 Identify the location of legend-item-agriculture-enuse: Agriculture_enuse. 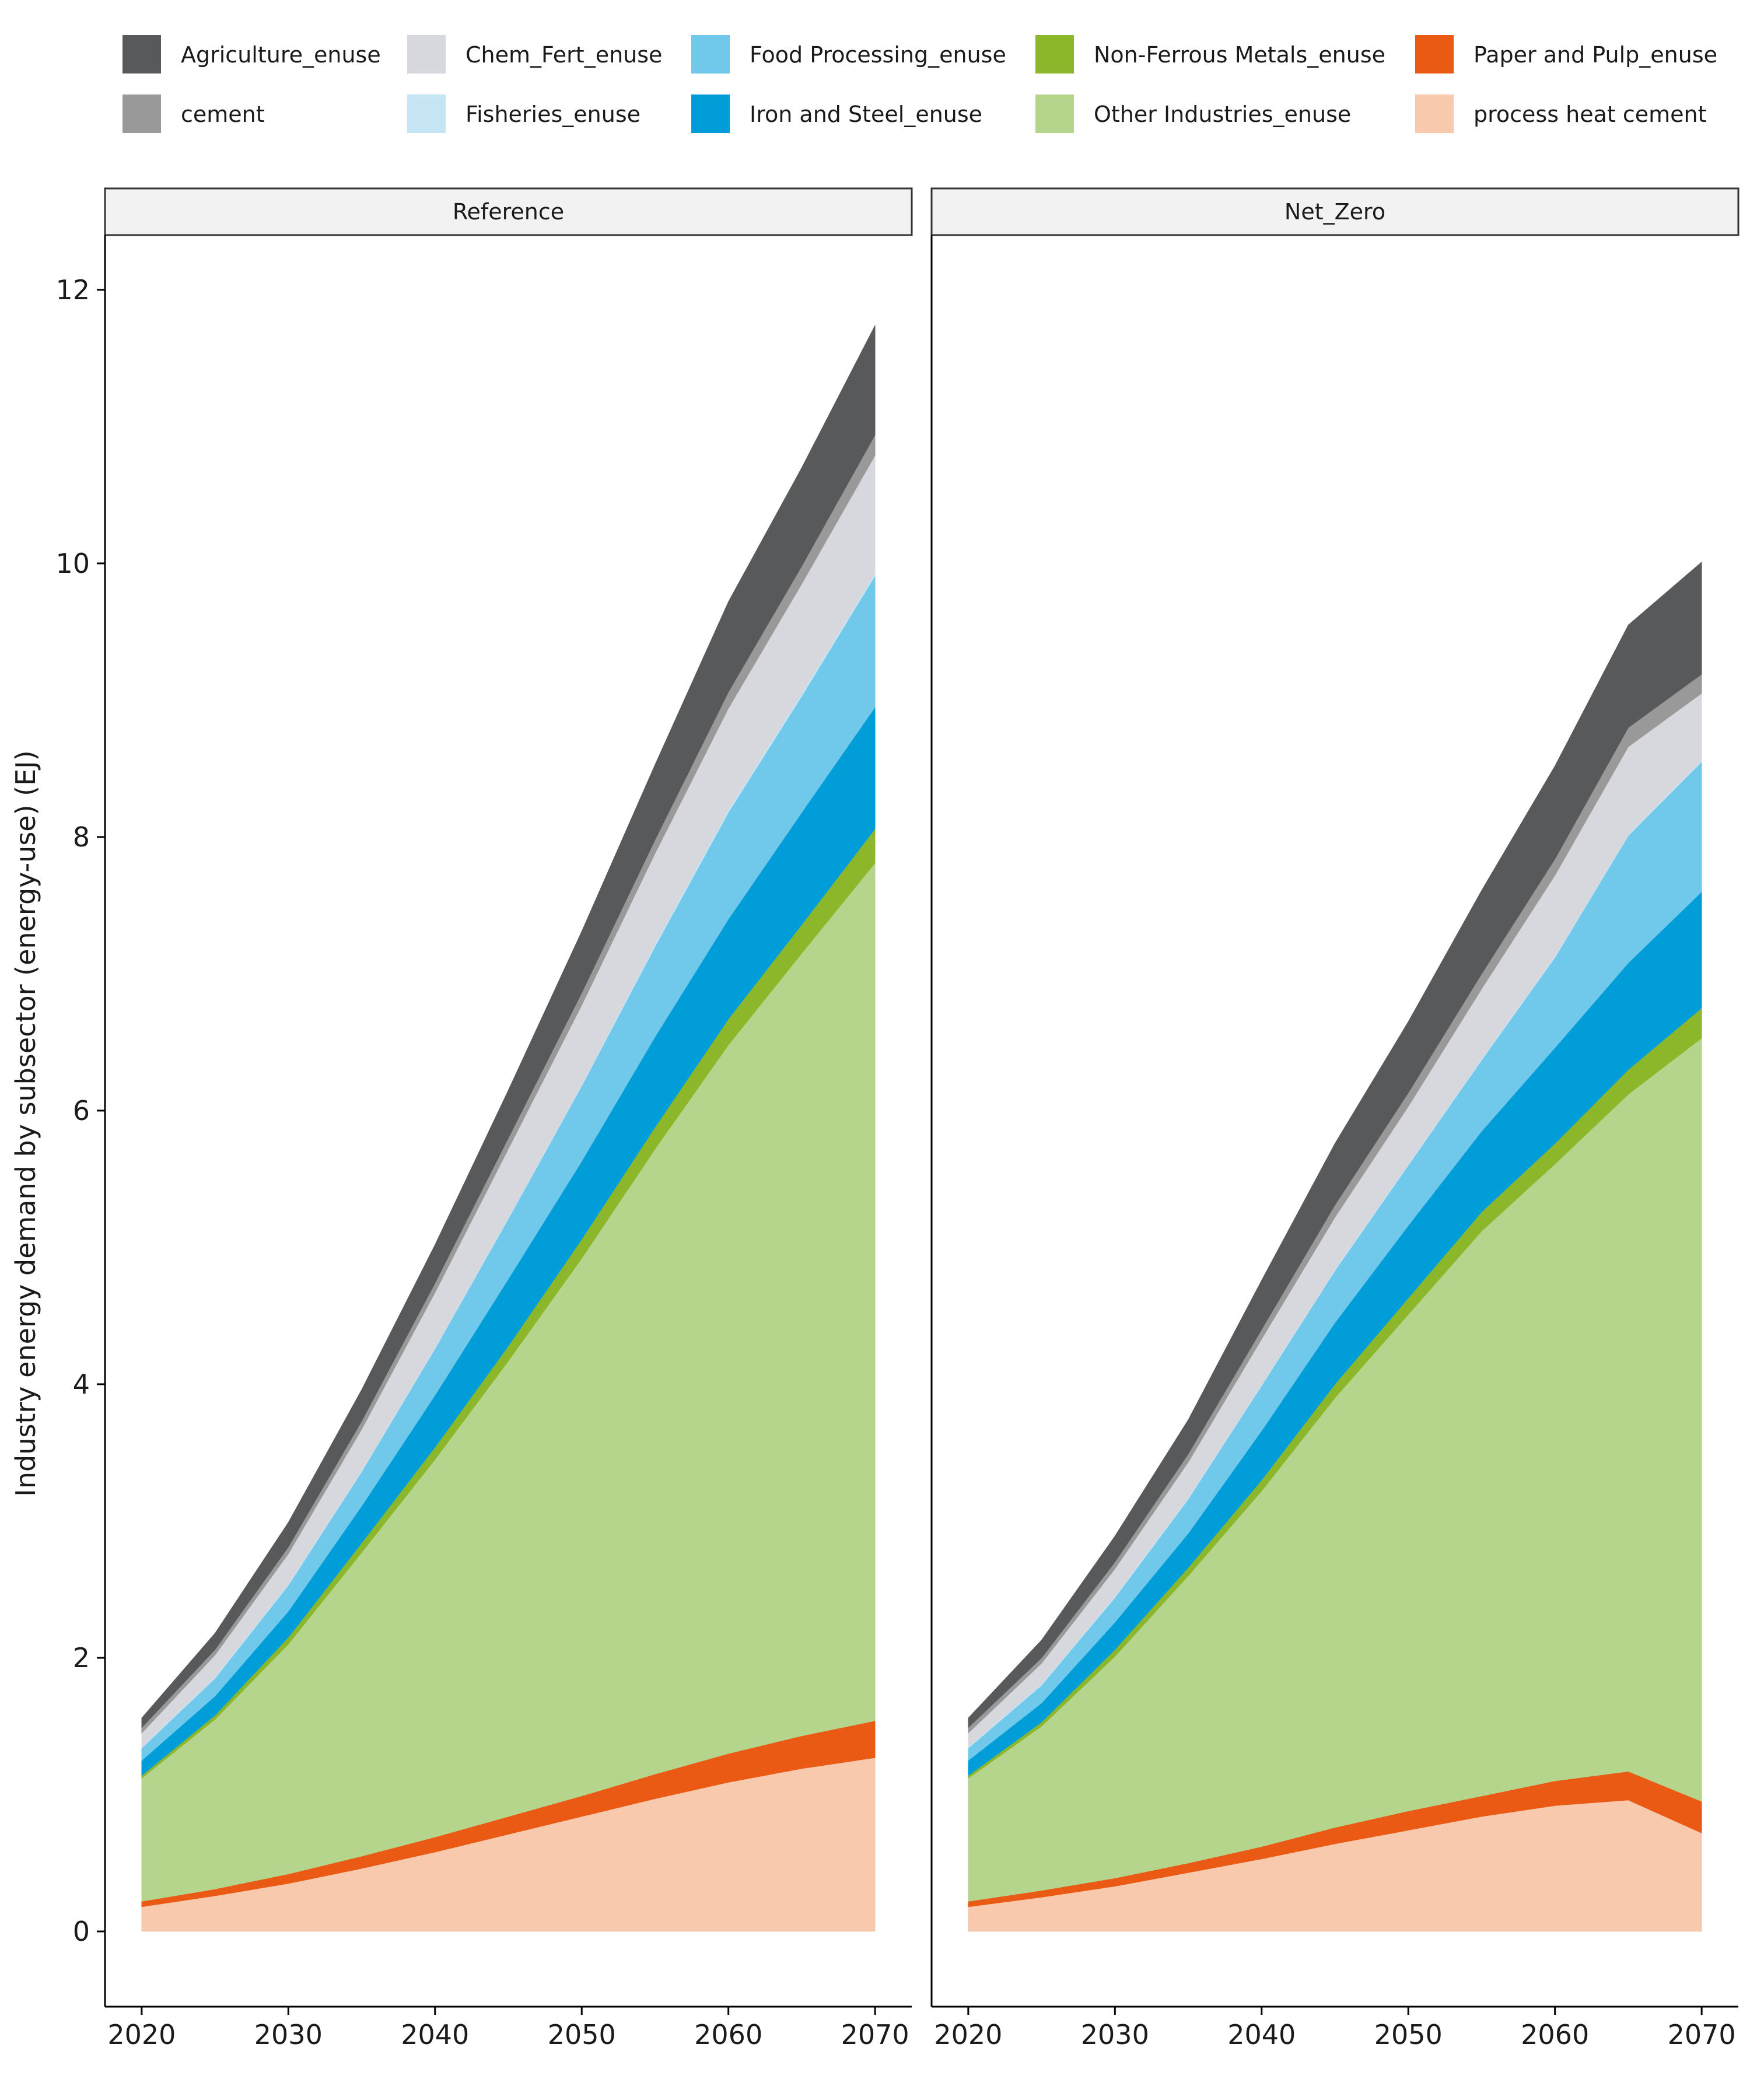
(252, 54).